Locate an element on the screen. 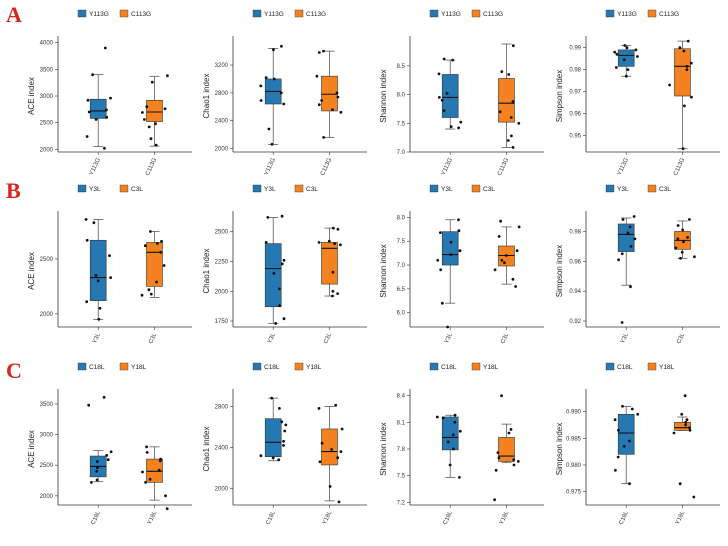 The image size is (728, 546). y-tick-label: 7.0 is located at coordinates (401, 153).